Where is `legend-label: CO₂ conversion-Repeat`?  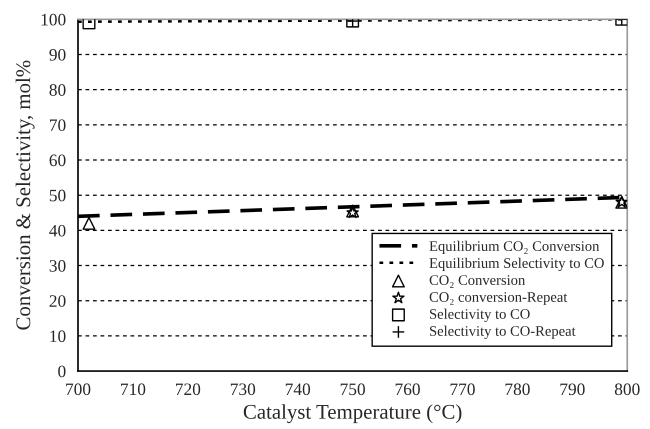
legend-label: CO₂ conversion-Repeat is located at coordinates (499, 298).